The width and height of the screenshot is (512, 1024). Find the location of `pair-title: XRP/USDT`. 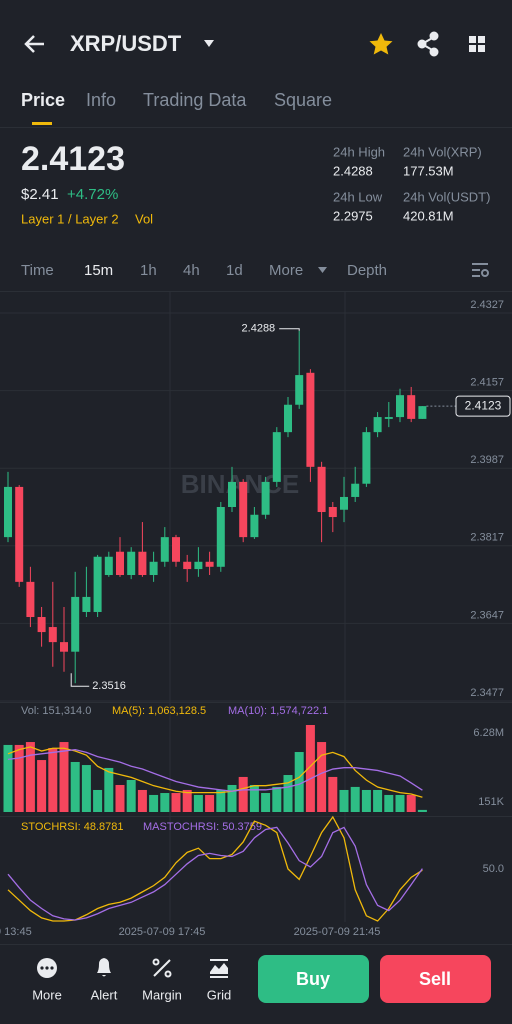

pair-title: XRP/USDT is located at coordinates (126, 43).